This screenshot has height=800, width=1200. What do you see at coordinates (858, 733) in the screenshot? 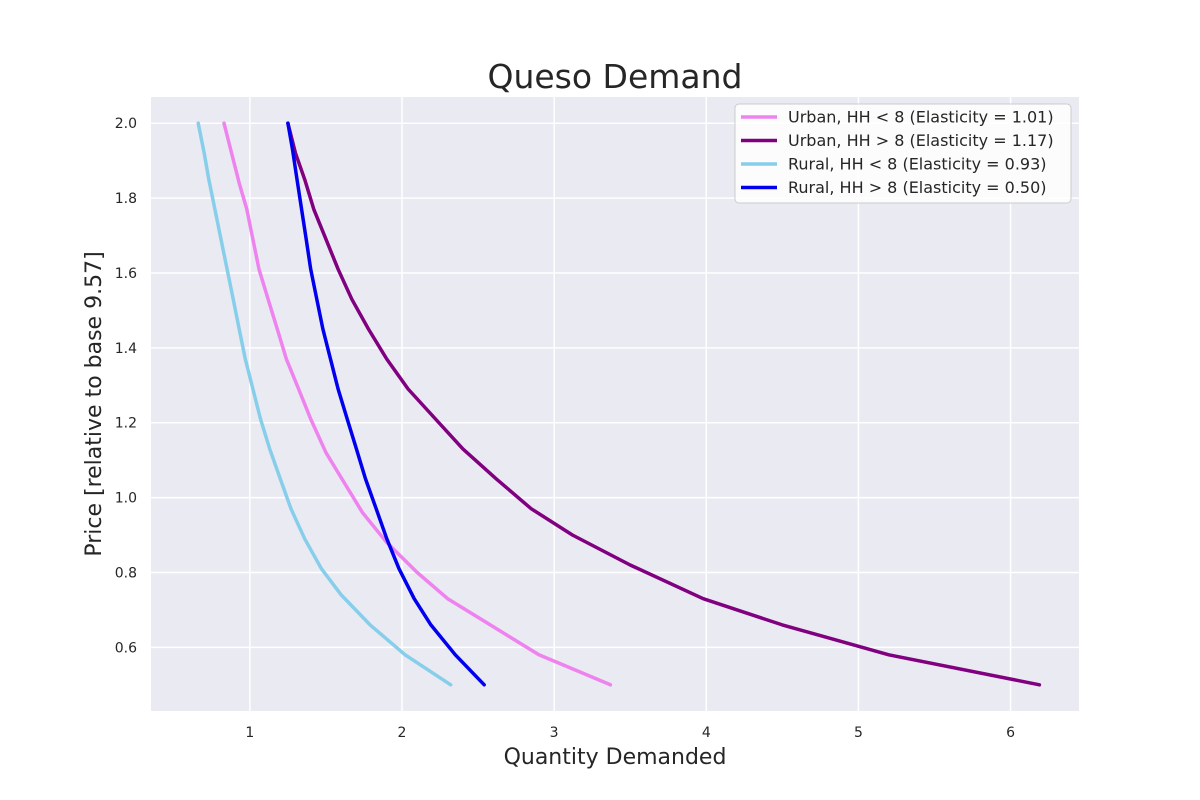
I see `x-tick-label: 5` at bounding box center [858, 733].